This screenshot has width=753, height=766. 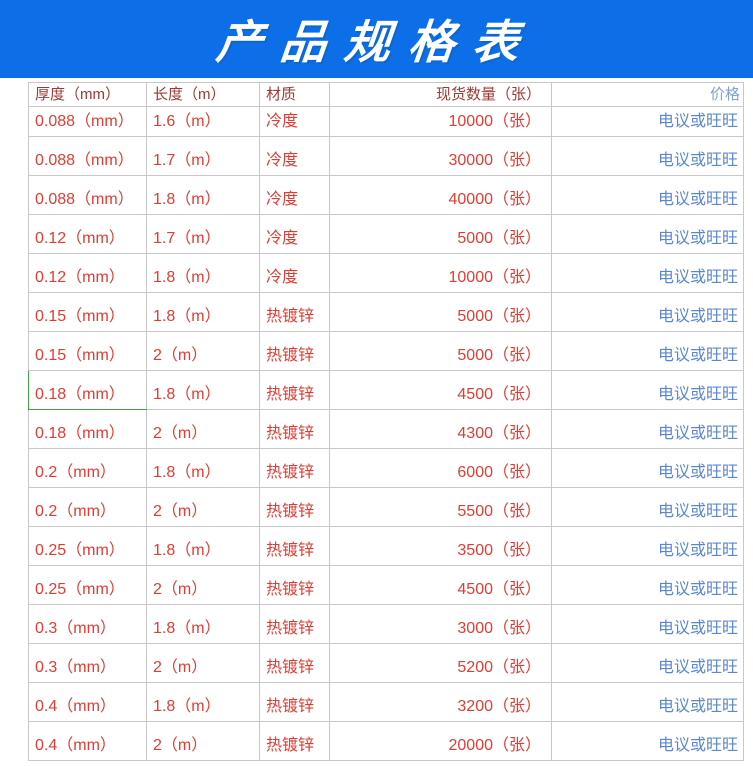 I want to click on table-row: 0.12（mm） 1.8（m） 冷度 10000（张） 电议或旺旺, so click(x=386, y=273).